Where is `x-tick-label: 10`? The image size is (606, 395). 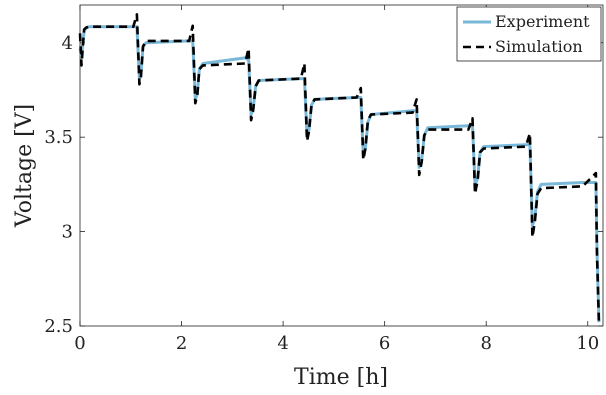 x-tick-label: 10 is located at coordinates (587, 343).